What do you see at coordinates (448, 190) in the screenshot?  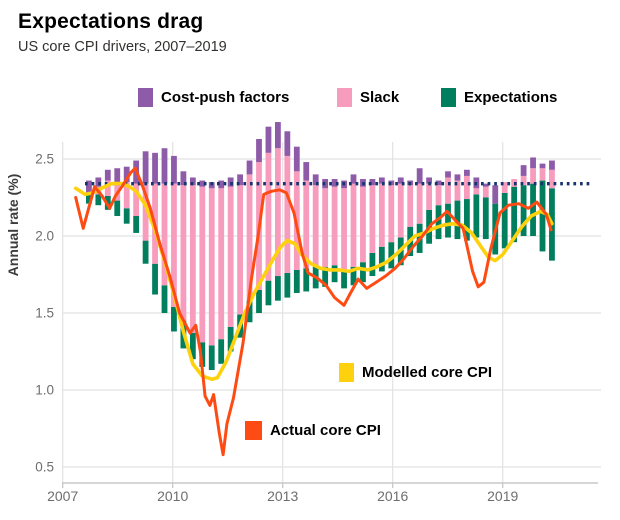 I see `bar-slack-2017Q1` at bounding box center [448, 190].